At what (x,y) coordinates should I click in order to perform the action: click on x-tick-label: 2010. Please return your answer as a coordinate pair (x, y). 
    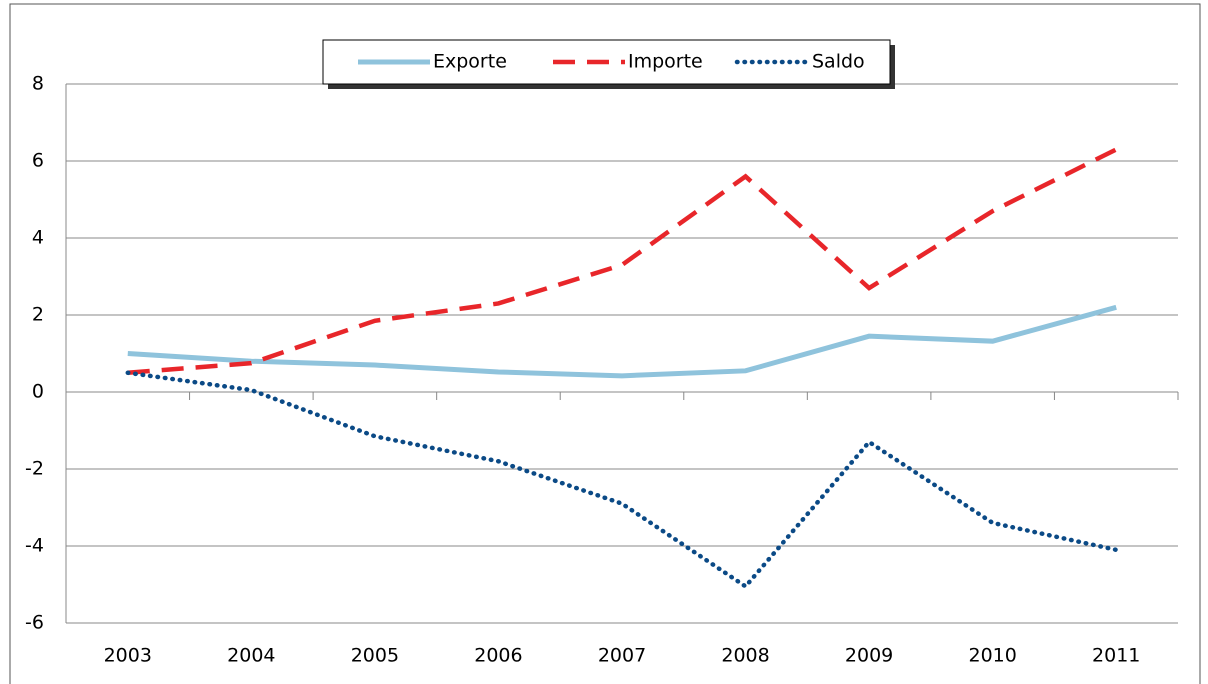
    Looking at the image, I should click on (992, 656).